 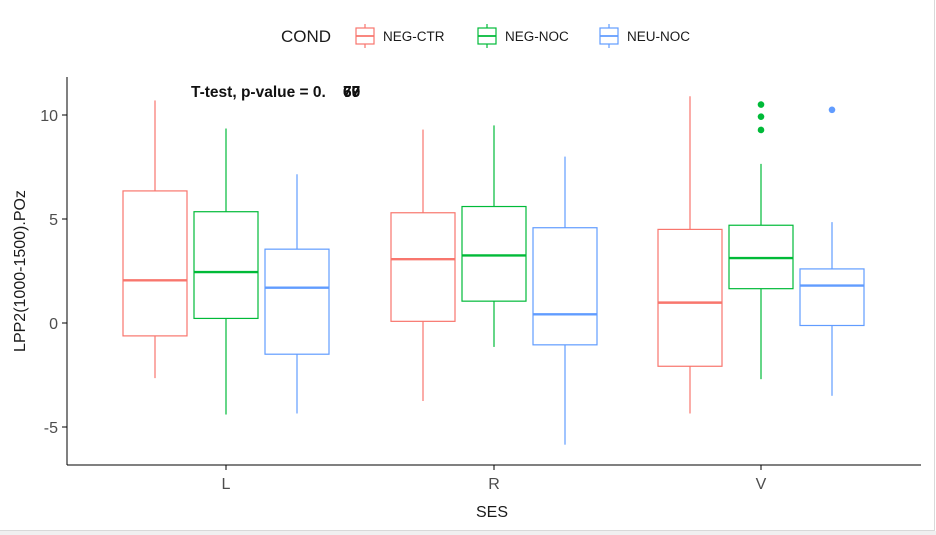 I want to click on y-tick-label: 0, so click(x=53, y=324).